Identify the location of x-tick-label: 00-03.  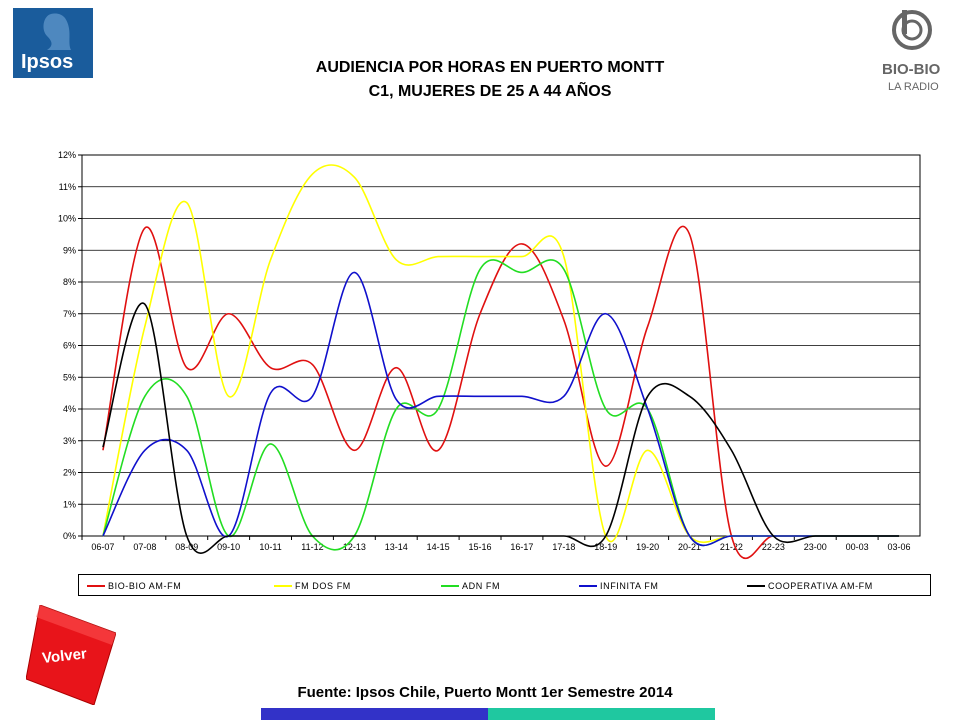
(857, 547).